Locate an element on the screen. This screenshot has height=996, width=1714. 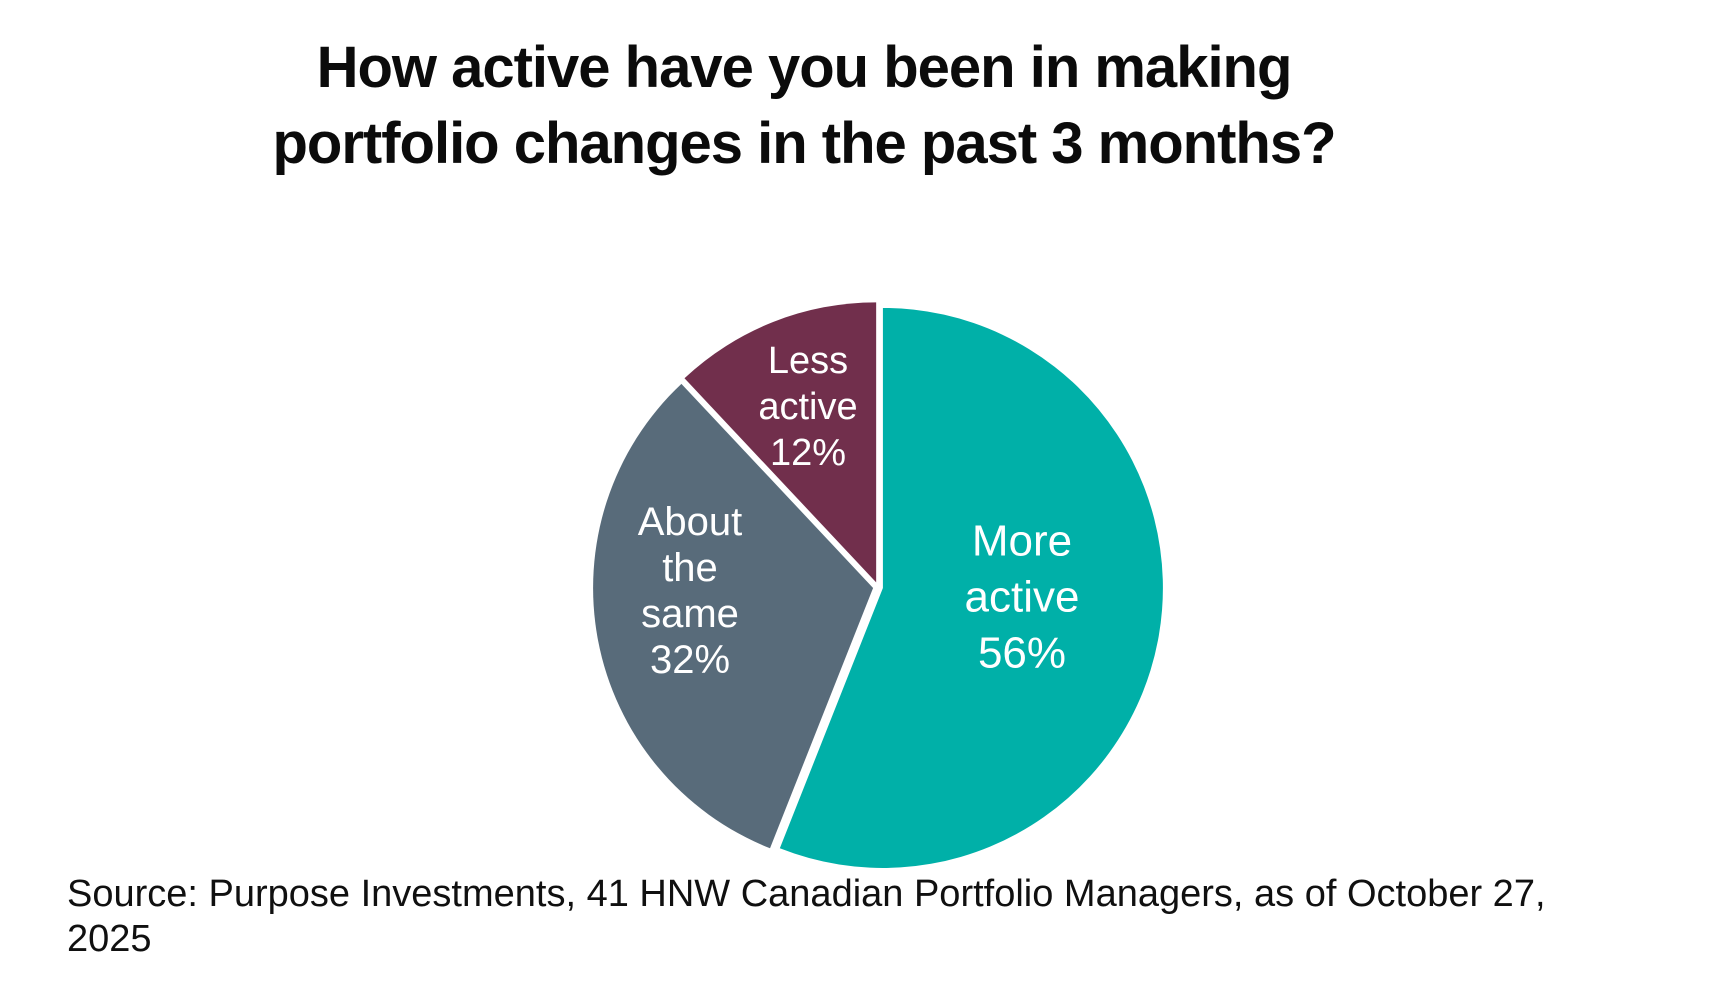
pie-slice-less-active is located at coordinates (780, 442).